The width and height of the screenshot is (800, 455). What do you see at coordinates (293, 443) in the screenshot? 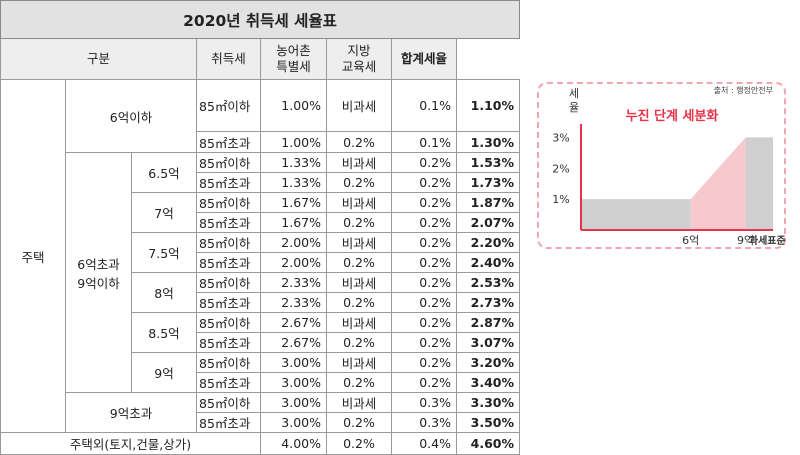
I see `acquisition-tax-cell: 4.00%` at bounding box center [293, 443].